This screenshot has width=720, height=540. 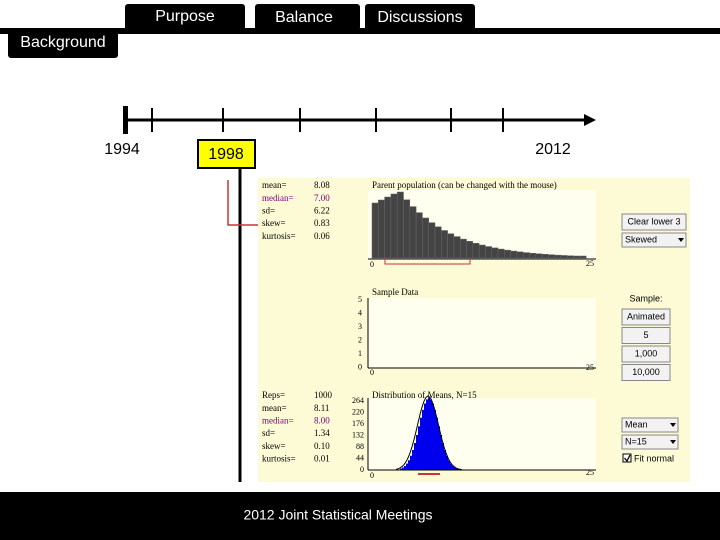 What do you see at coordinates (427, 261) in the screenshot?
I see `range-bracket` at bounding box center [427, 261].